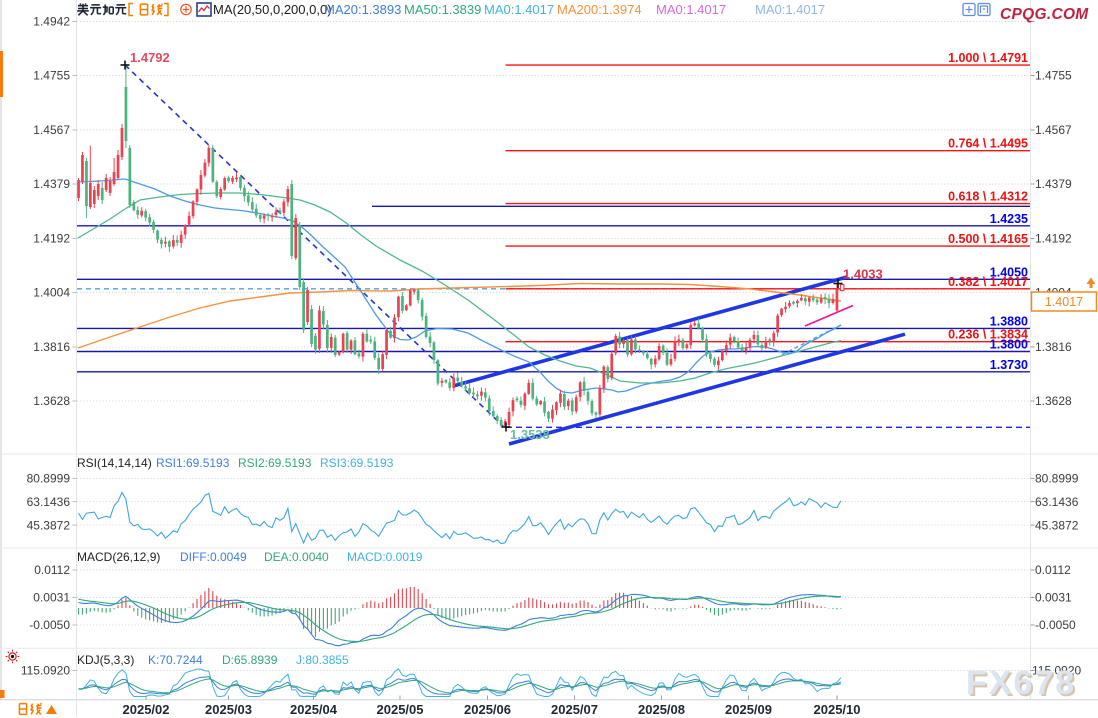 This screenshot has width=1098, height=718. I want to click on svg-text: 1.4033, so click(863, 274).